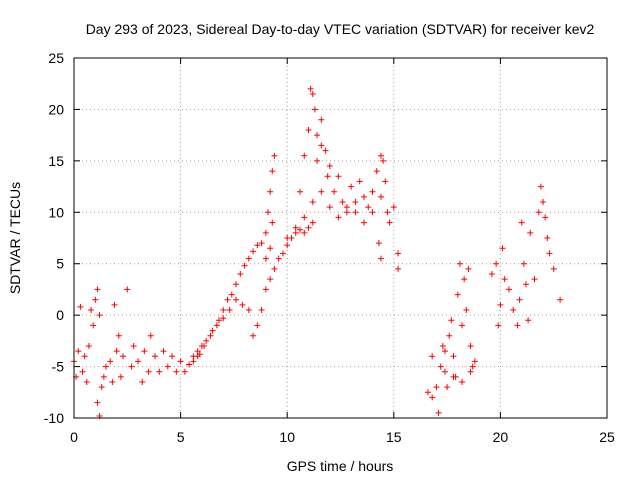 This screenshot has height=480, width=640. I want to click on y-tick-label: 25, so click(56, 58).